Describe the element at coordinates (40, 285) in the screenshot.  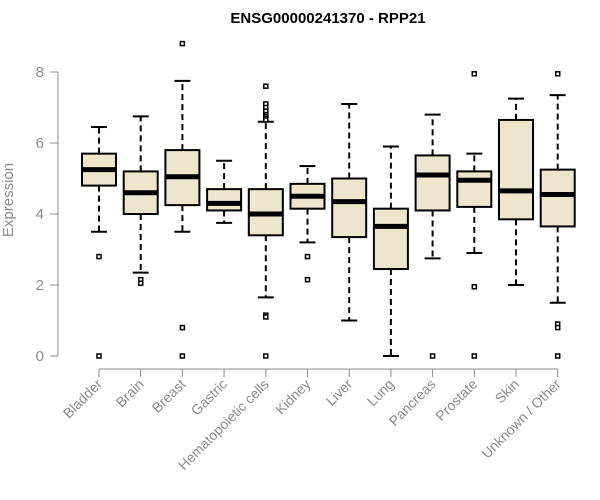
I see `y-tick-label: 2` at that location.